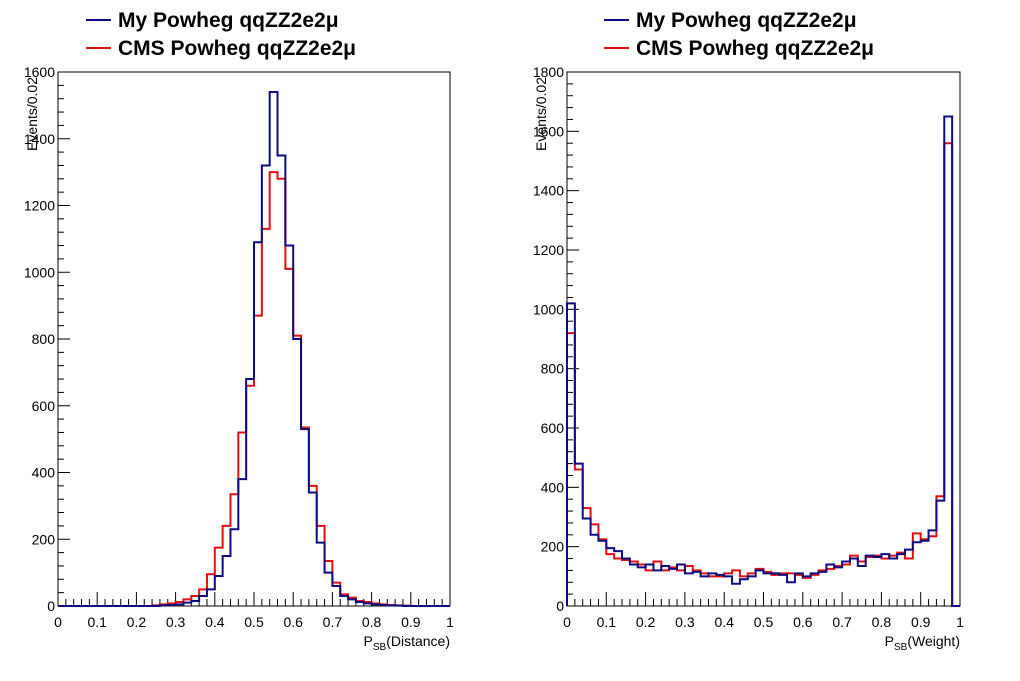 The height and width of the screenshot is (681, 1020). Describe the element at coordinates (548, 72) in the screenshot. I see `y-tick-label: 1800` at that location.